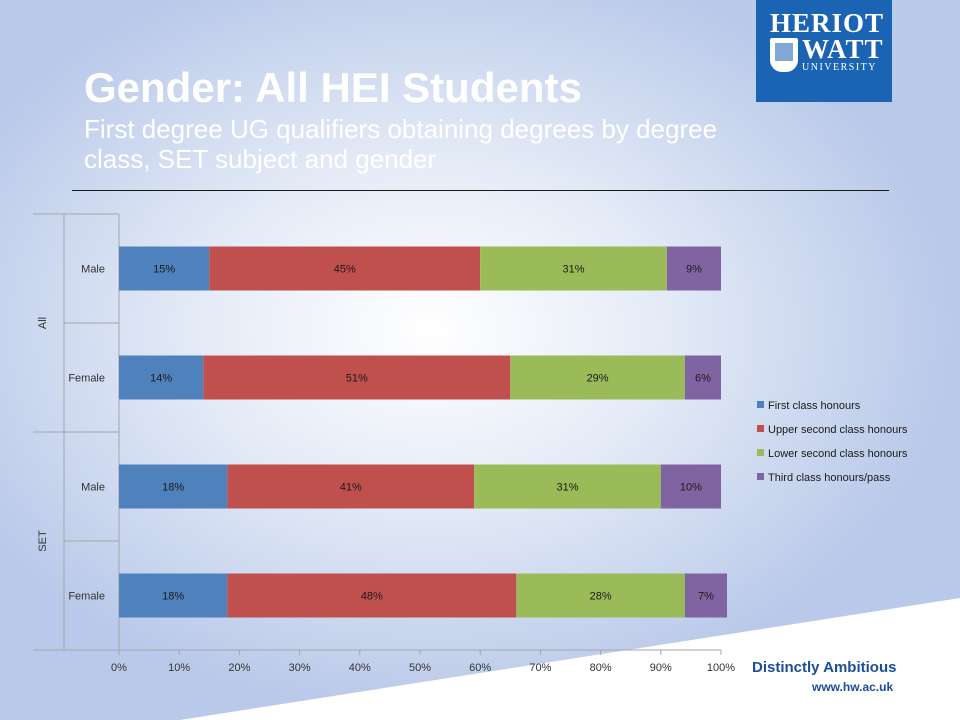 This screenshot has width=960, height=720. I want to click on data-label: 14%, so click(161, 379).